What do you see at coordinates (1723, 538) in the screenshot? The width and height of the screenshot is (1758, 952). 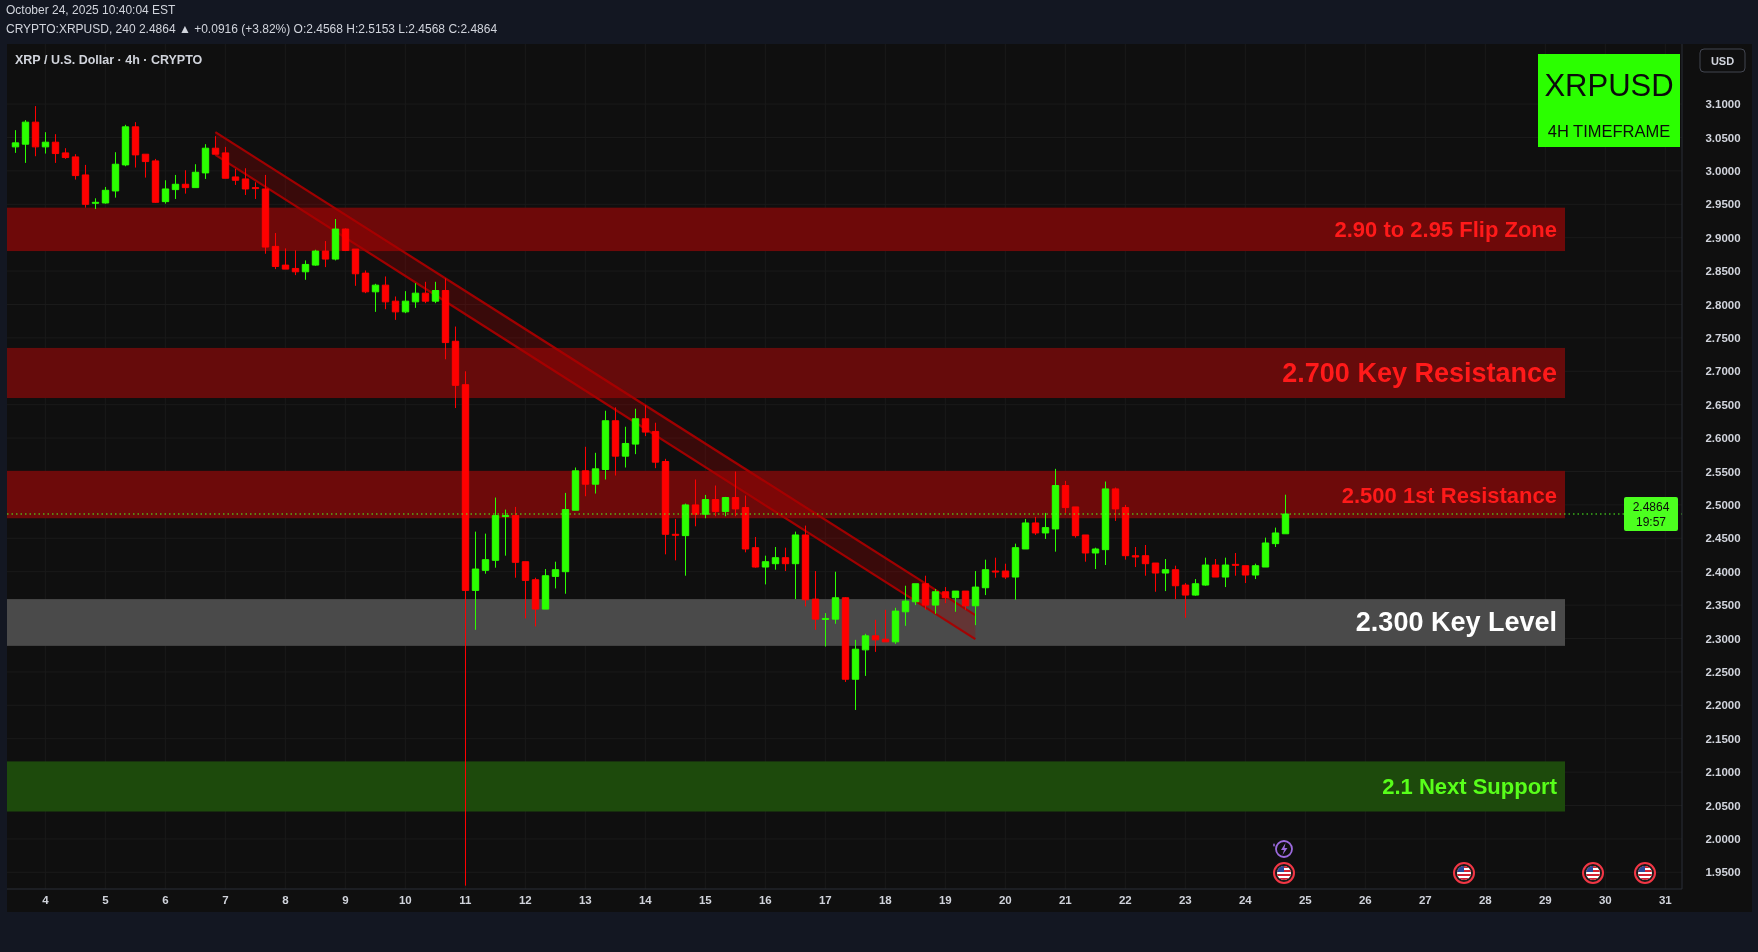 I see `y-tick-label: 2.4500` at bounding box center [1723, 538].